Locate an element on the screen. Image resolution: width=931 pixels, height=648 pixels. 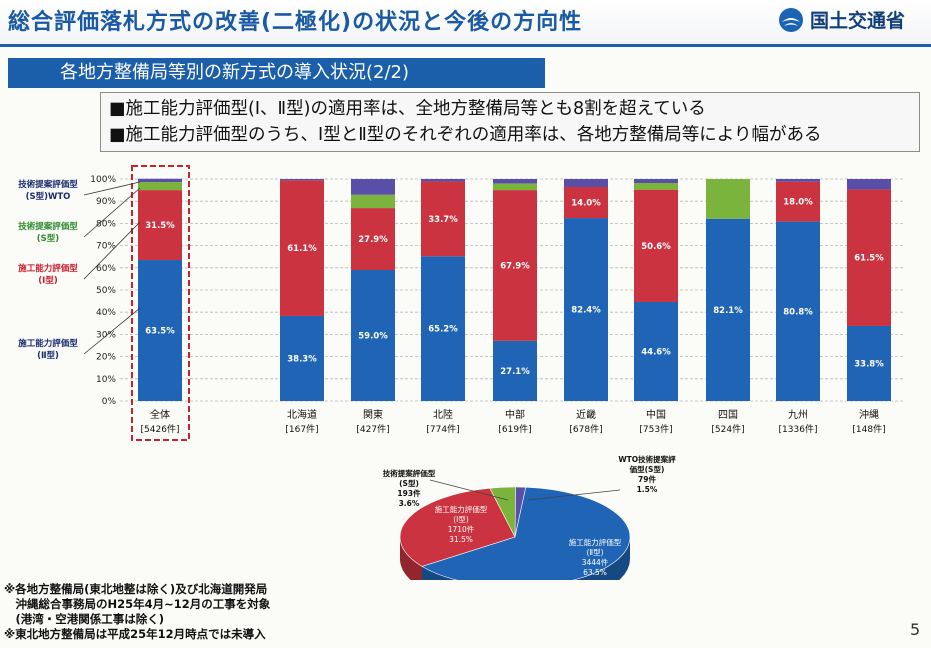
pie-slice-s is located at coordinates (503, 512).